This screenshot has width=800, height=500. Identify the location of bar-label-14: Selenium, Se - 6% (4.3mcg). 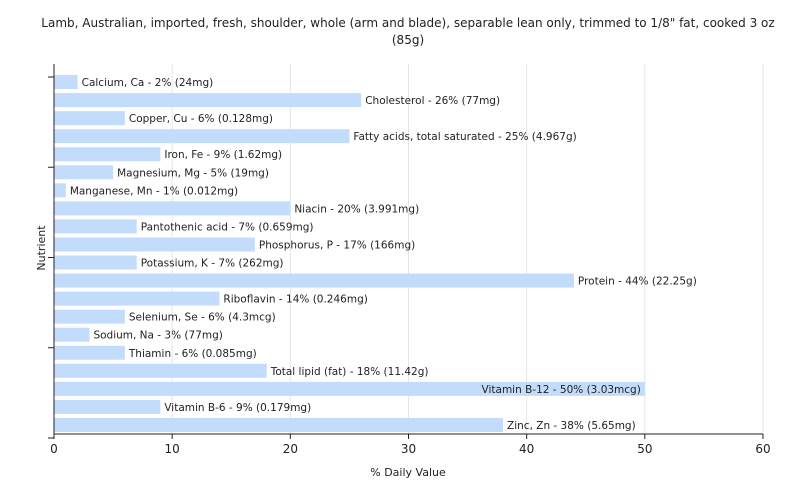
(202, 318).